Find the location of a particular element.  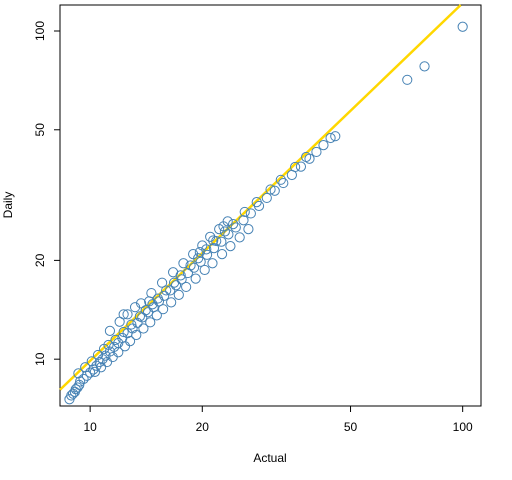

y-tick-label: 20 is located at coordinates (40, 260).